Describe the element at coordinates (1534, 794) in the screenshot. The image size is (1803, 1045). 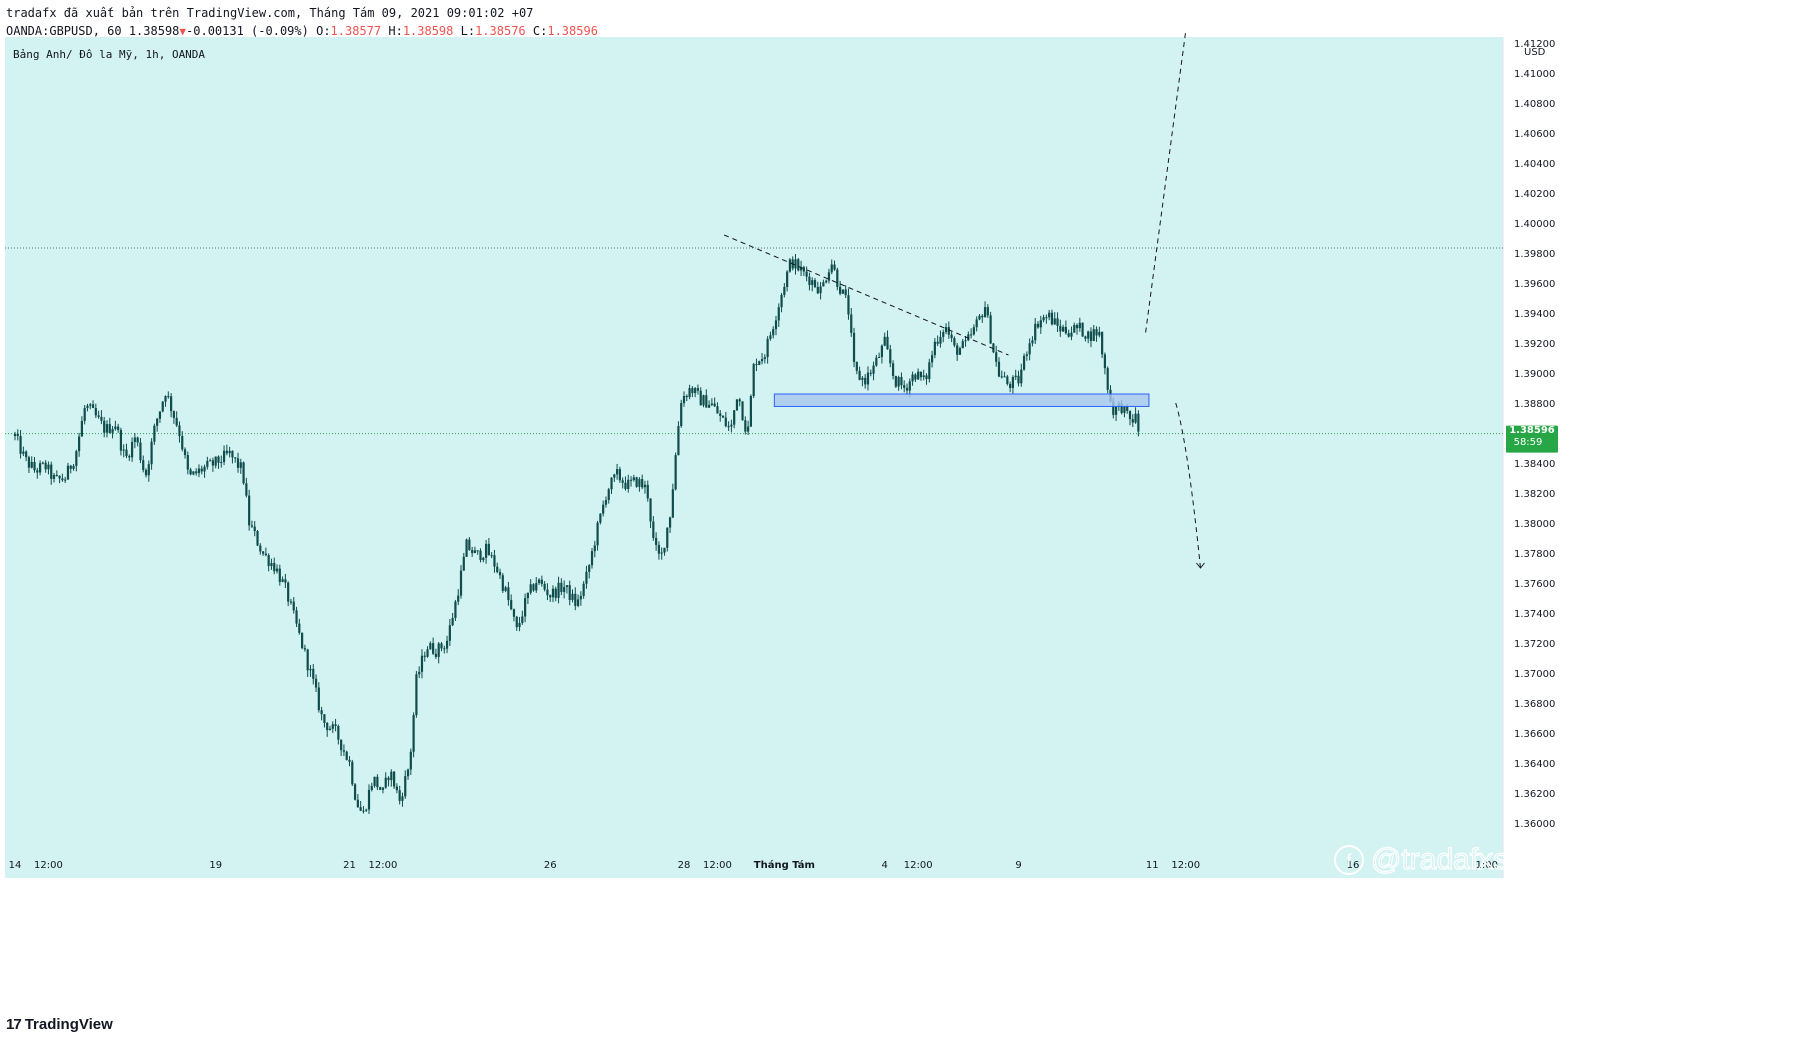
I see `price-tick-label: 1.36200` at that location.